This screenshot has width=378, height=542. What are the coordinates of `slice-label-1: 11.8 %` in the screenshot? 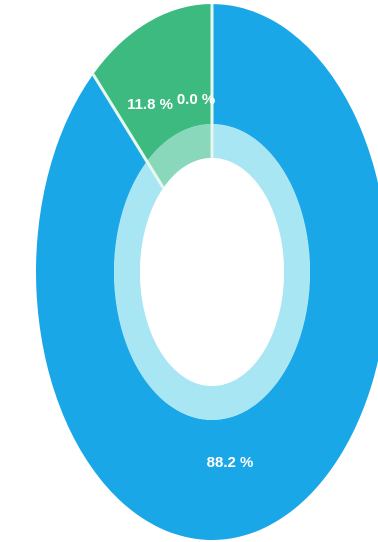 It's located at (150, 104).